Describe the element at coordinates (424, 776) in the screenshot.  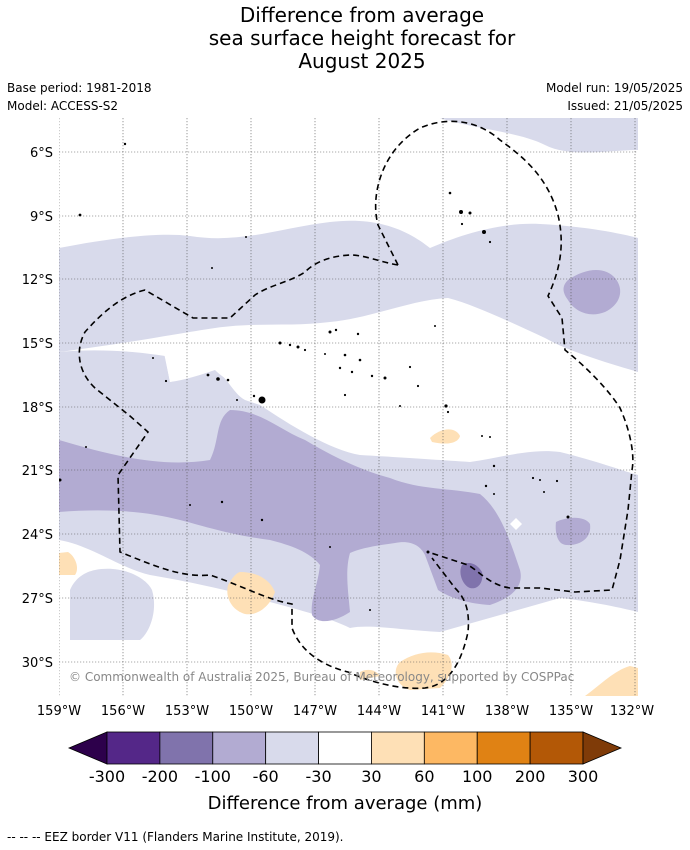
I see `colorbar-tick-label: 60` at that location.